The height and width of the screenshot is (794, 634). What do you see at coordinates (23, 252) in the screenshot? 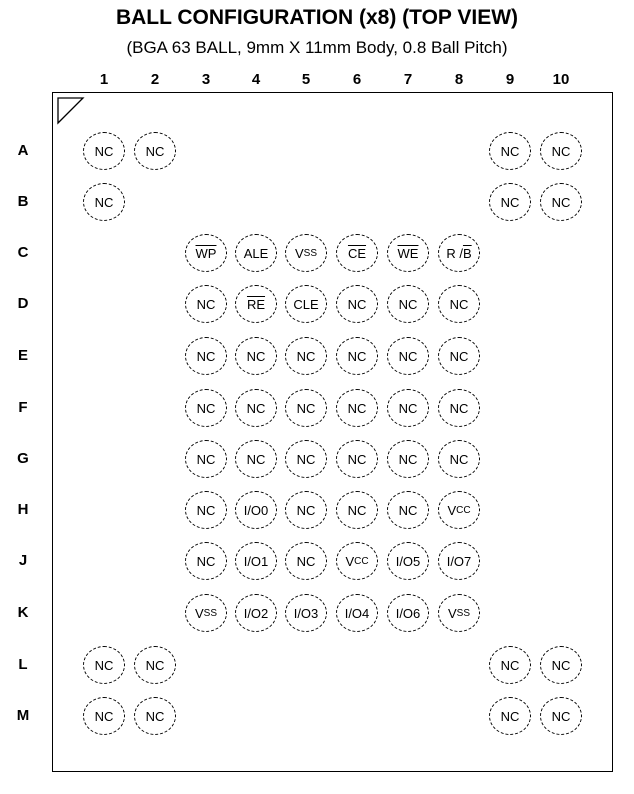
I see `row-label: C` at bounding box center [23, 252].